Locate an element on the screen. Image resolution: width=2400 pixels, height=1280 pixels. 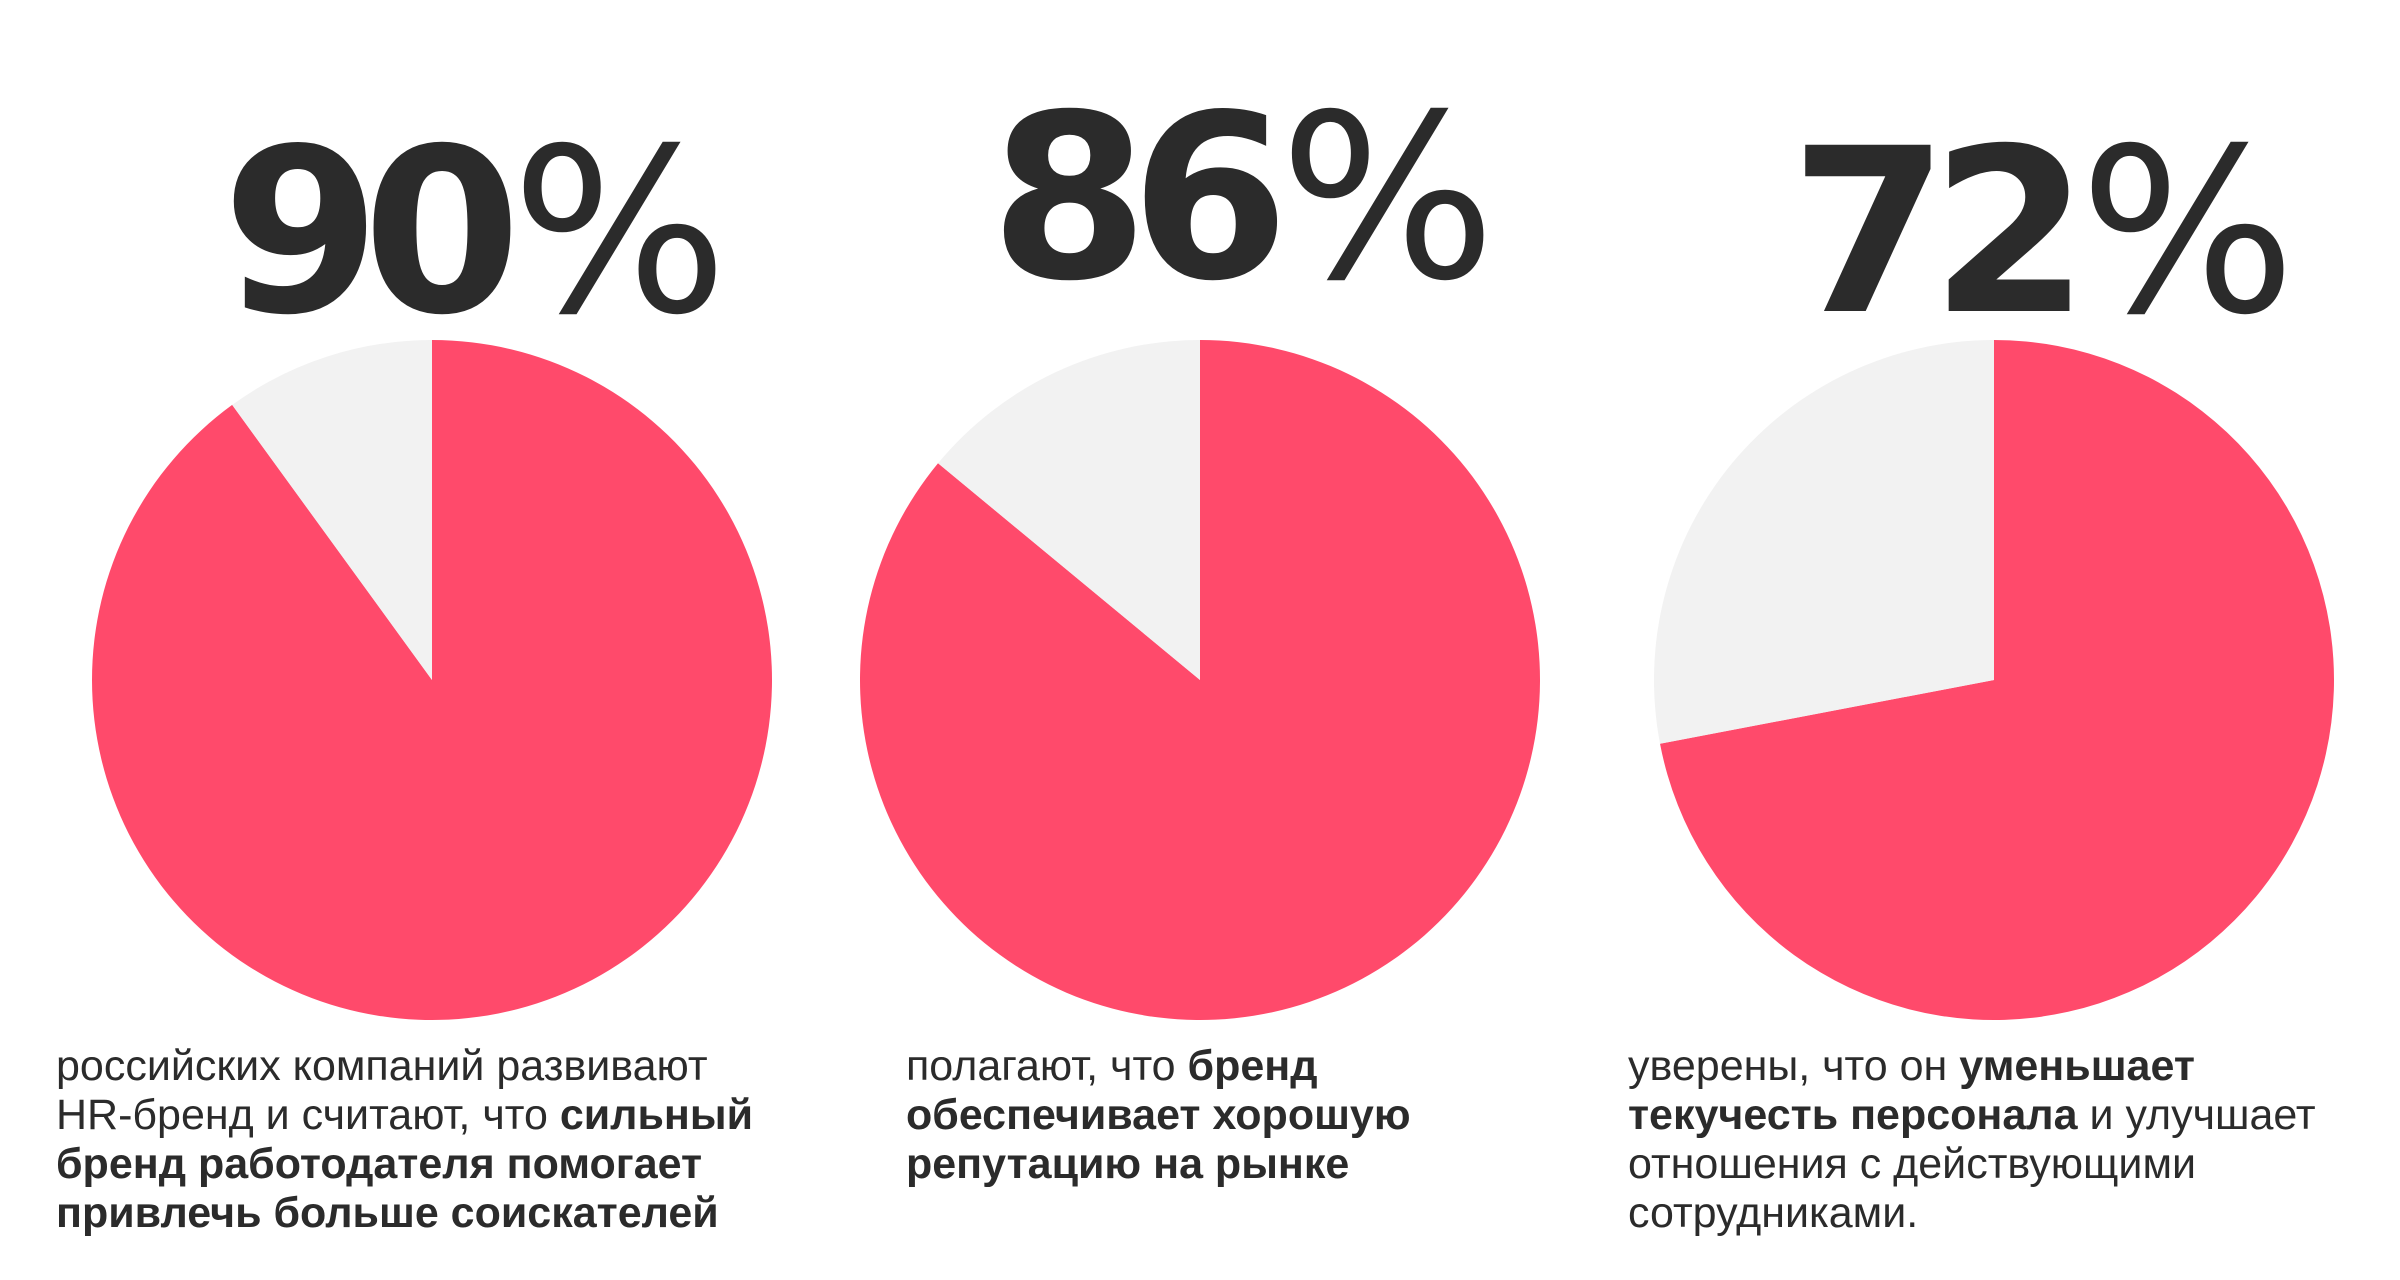
stat-1-value: 90 is located at coordinates (371, 232).